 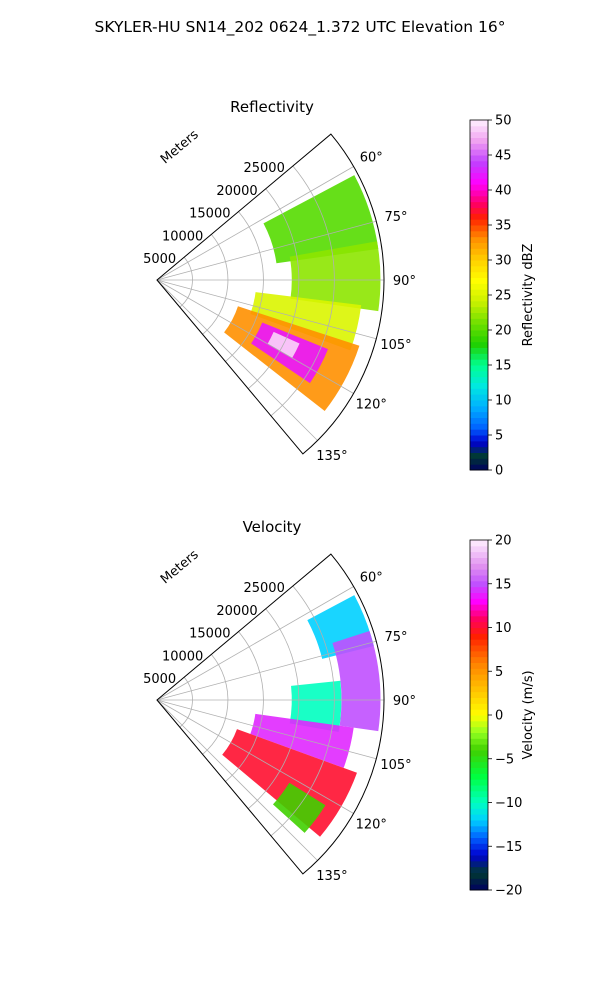 I want to click on colorbar: 0 5 10 15 20 25 30 35 40 45 50 Reflectivity dBZ, so click(x=502, y=296).